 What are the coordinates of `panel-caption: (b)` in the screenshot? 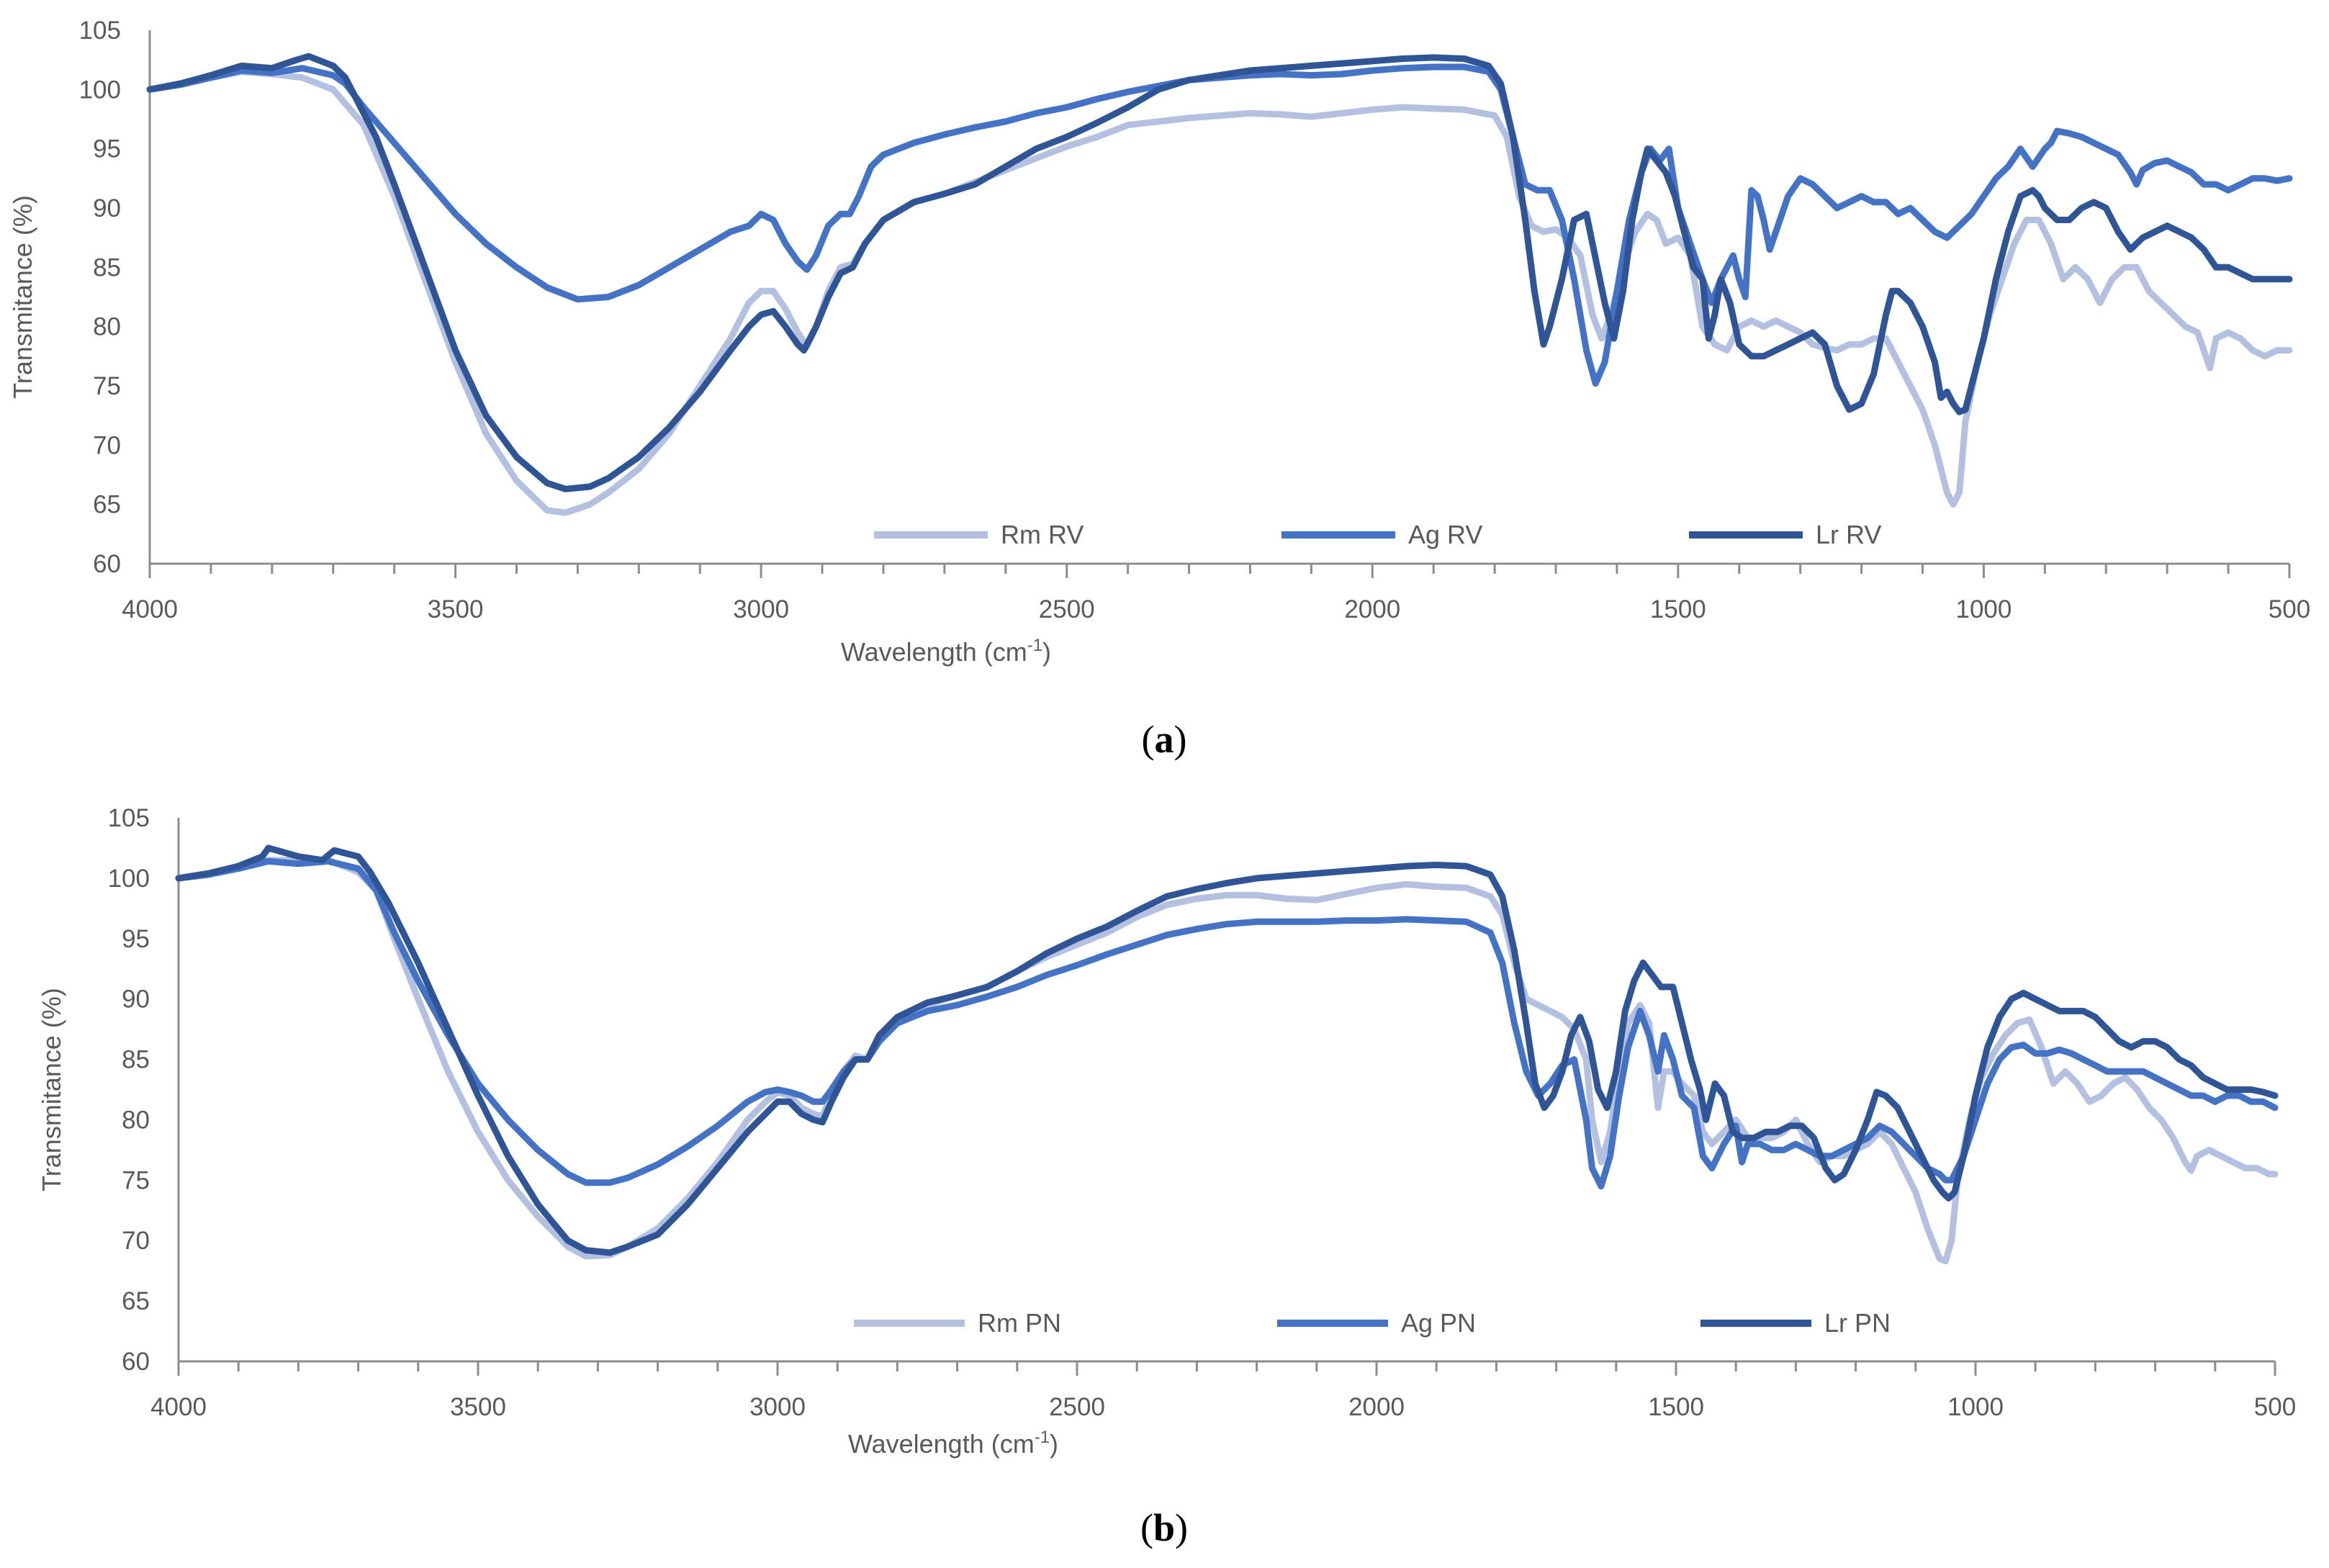 It's located at (1164, 1527).